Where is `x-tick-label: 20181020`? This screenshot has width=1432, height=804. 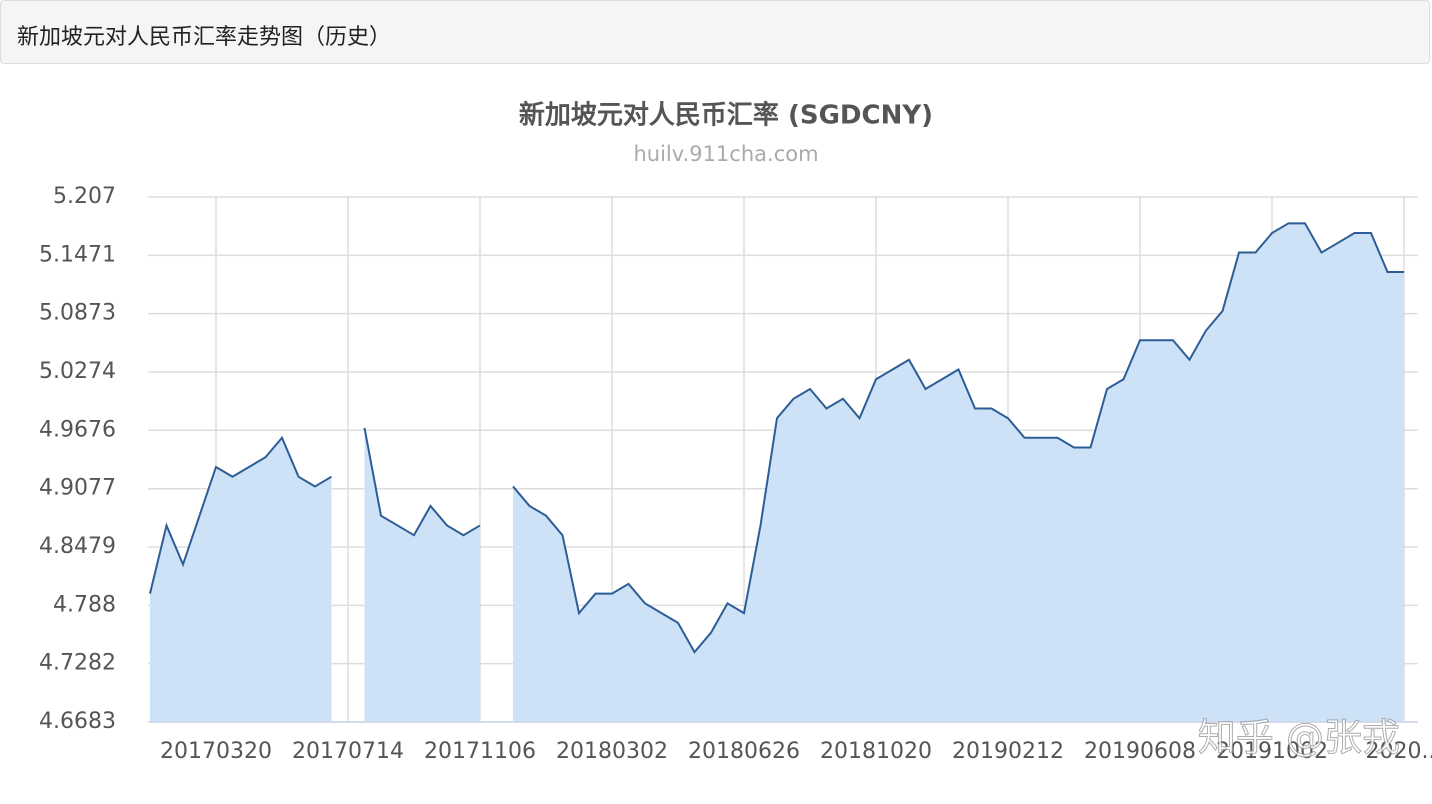
x-tick-label: 20181020 is located at coordinates (876, 751).